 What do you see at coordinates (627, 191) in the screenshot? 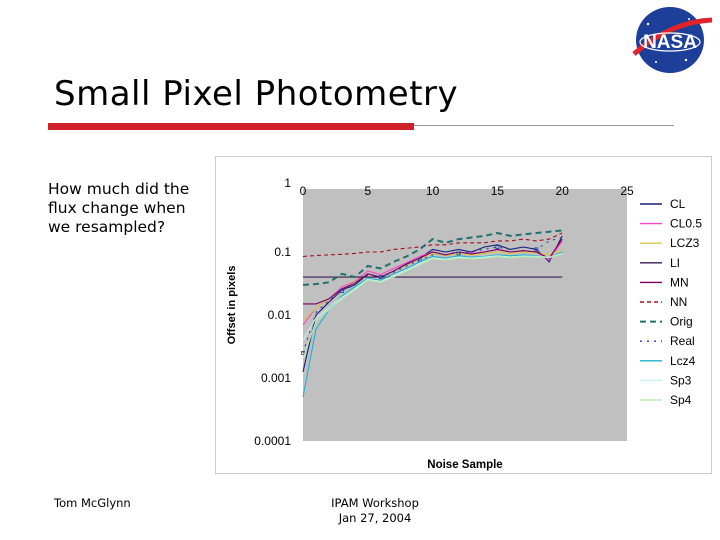
I see `x-tick-label: 25` at bounding box center [627, 191].